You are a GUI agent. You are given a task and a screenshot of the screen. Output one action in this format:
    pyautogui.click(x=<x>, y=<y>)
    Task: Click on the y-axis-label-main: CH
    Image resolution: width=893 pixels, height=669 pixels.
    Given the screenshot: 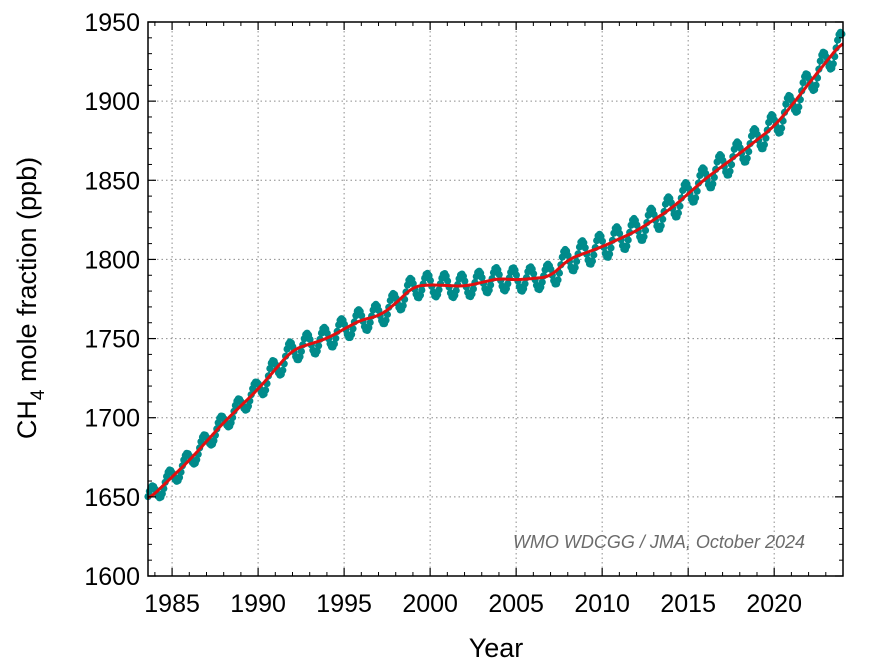 What is the action you would take?
    pyautogui.click(x=27, y=419)
    